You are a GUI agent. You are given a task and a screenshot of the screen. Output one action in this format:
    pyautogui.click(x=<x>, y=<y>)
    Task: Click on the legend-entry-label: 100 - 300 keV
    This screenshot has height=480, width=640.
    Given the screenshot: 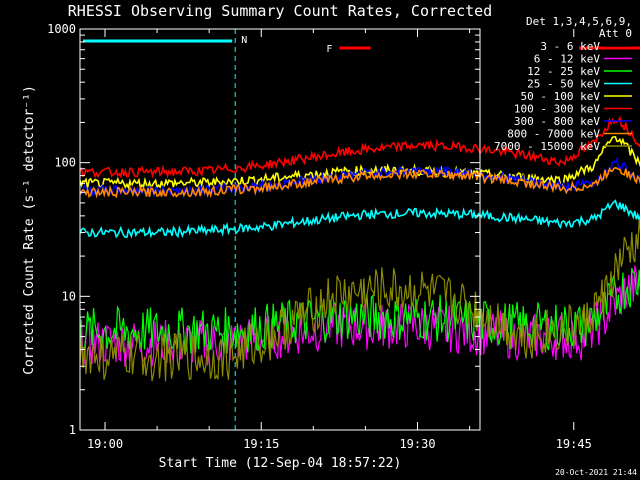 What is the action you would take?
    pyautogui.click(x=557, y=109)
    